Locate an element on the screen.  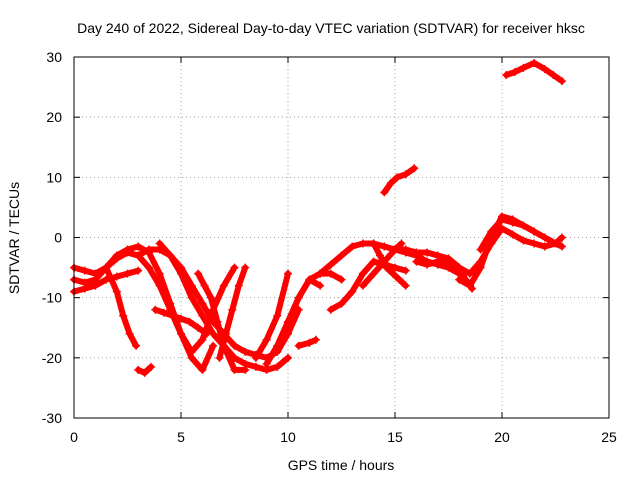
y-tick-label: 20 is located at coordinates (54, 117).